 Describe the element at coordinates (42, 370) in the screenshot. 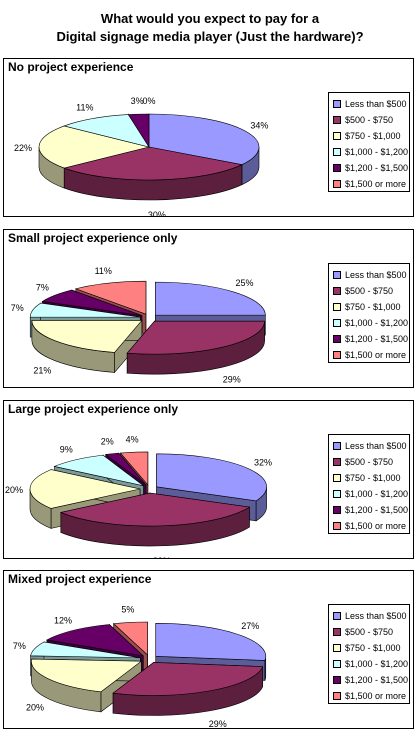

I see `data-label: 21%` at that location.